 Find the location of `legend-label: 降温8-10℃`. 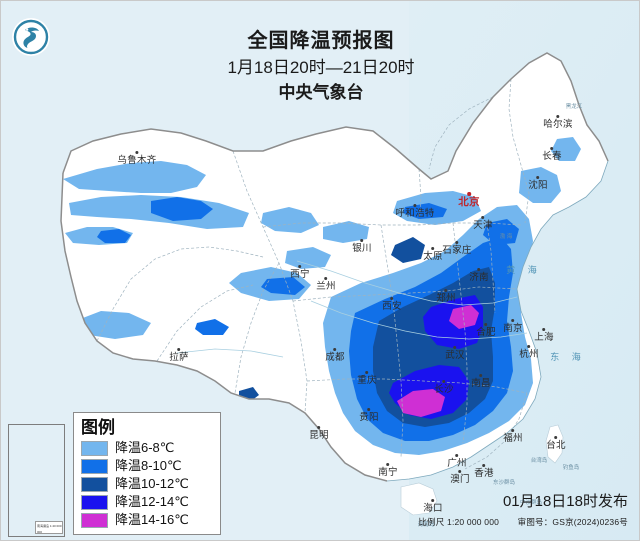

legend-label: 降温8-10℃ is located at coordinates (148, 465).